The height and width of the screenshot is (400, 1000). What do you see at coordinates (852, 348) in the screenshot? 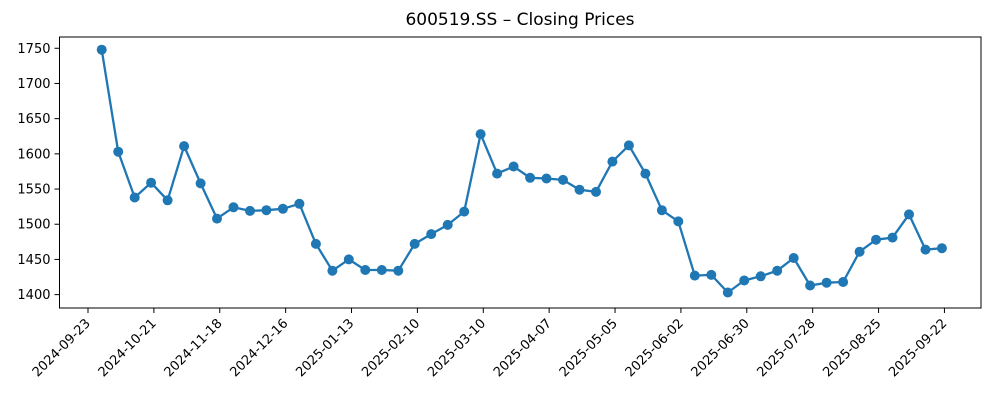
I see `x-axis-tick-label: 2025-08-25` at bounding box center [852, 348].